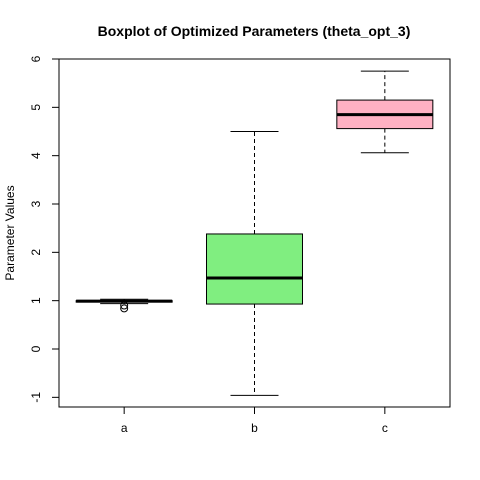 The image size is (480, 480). Describe the element at coordinates (36, 155) in the screenshot. I see `y-tick-label: 4` at that location.